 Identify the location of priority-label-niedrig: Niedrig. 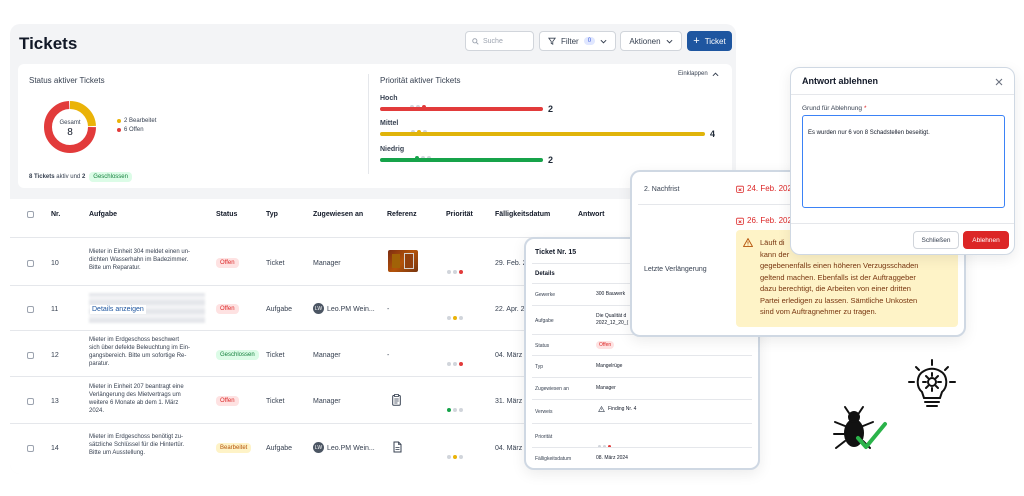
(392, 149).